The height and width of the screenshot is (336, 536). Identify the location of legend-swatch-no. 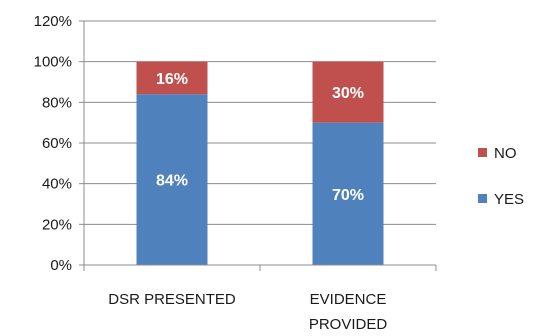
(482, 152).